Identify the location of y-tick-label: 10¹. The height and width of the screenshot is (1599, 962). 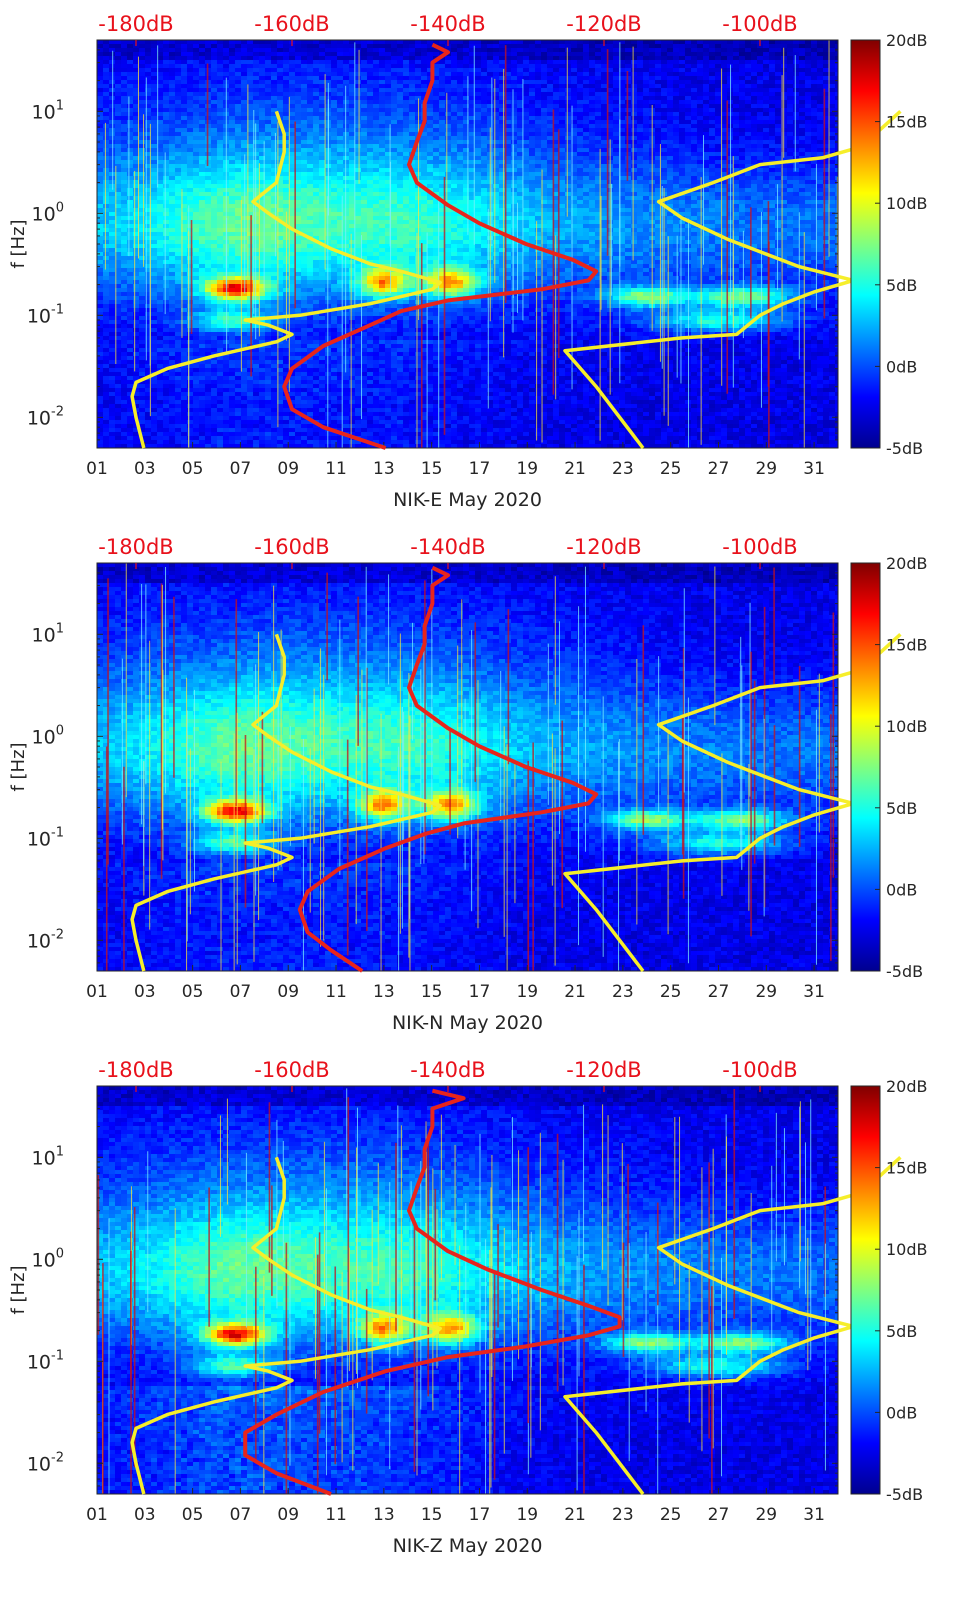
(48, 1156).